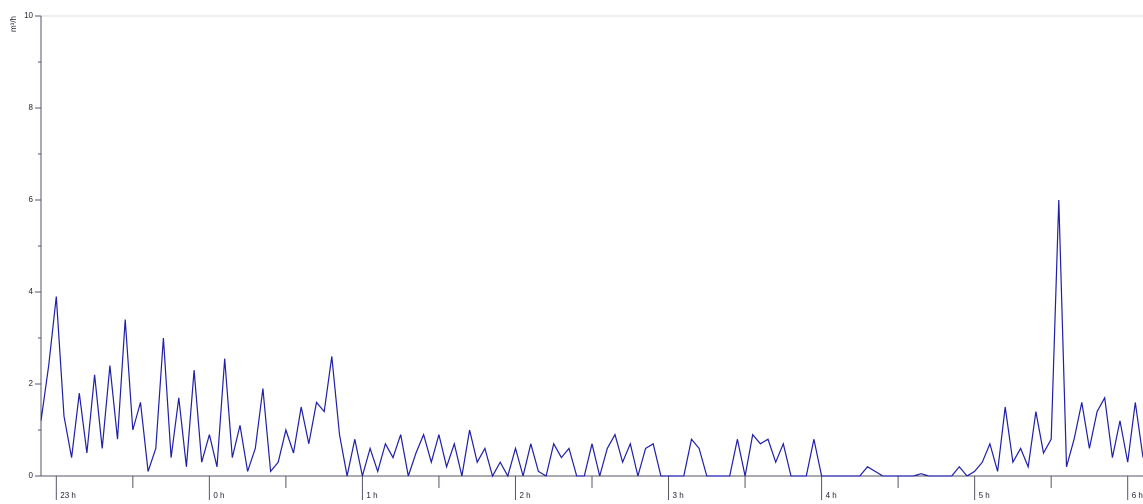 The width and height of the screenshot is (1143, 504). What do you see at coordinates (218, 495) in the screenshot?
I see `x-tick-label: 0 h` at bounding box center [218, 495].